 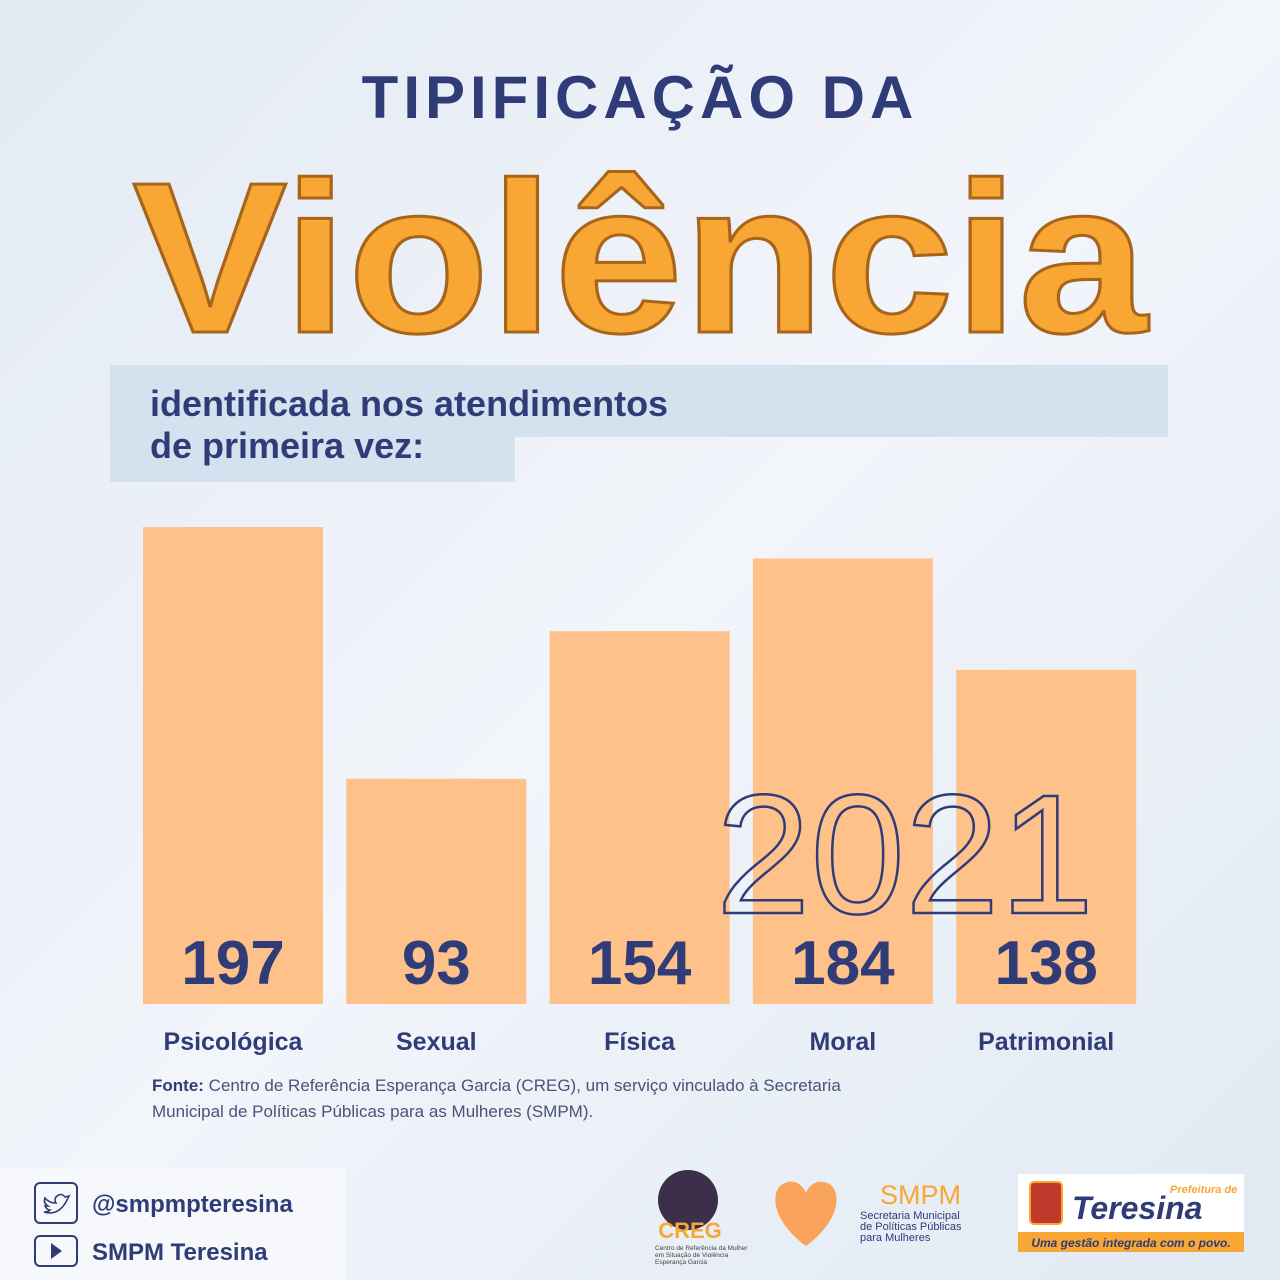 I want to click on prefeitura-band, so click(x=1131, y=1242).